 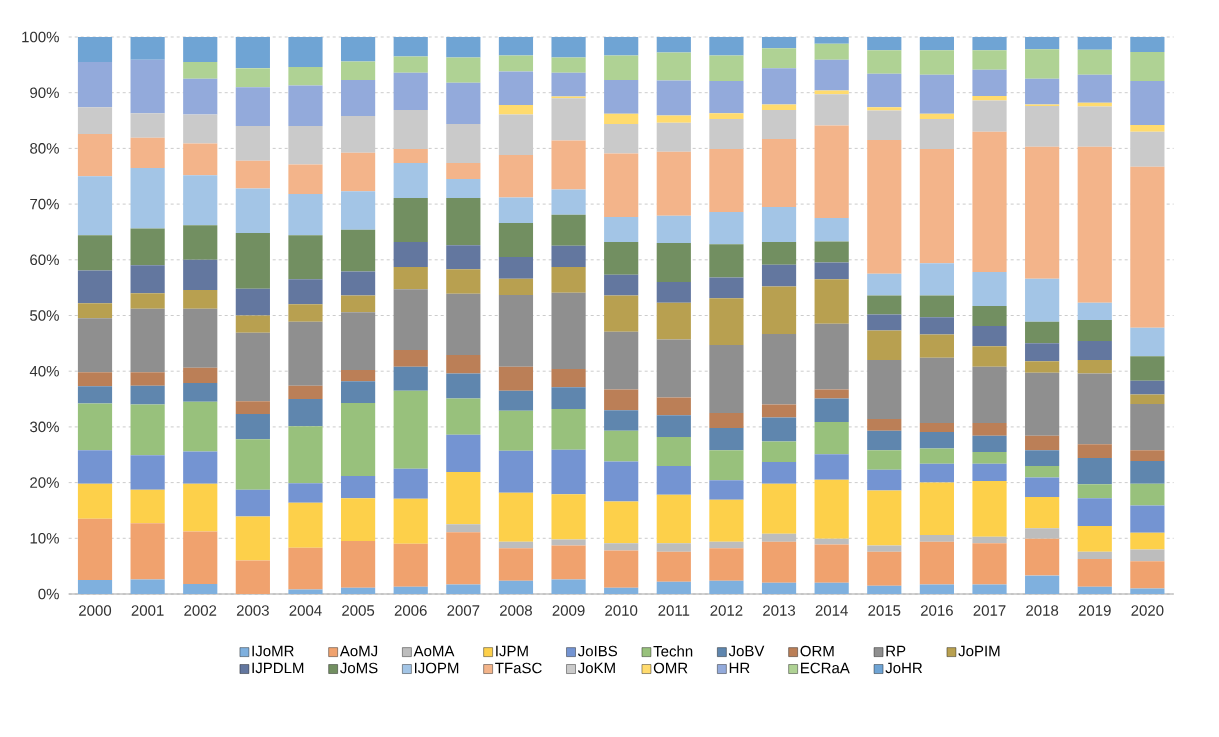 What do you see at coordinates (518, 668) in the screenshot?
I see `legend-label: TFaSC` at bounding box center [518, 668].